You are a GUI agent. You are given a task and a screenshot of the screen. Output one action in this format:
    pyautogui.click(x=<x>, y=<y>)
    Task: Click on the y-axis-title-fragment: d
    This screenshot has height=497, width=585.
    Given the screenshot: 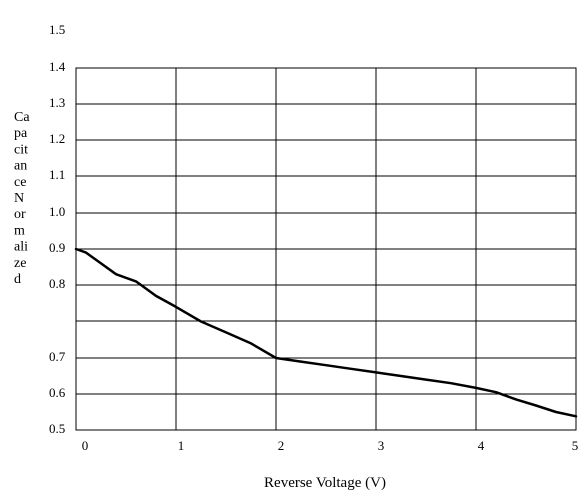 What is the action you would take?
    pyautogui.click(x=17, y=279)
    